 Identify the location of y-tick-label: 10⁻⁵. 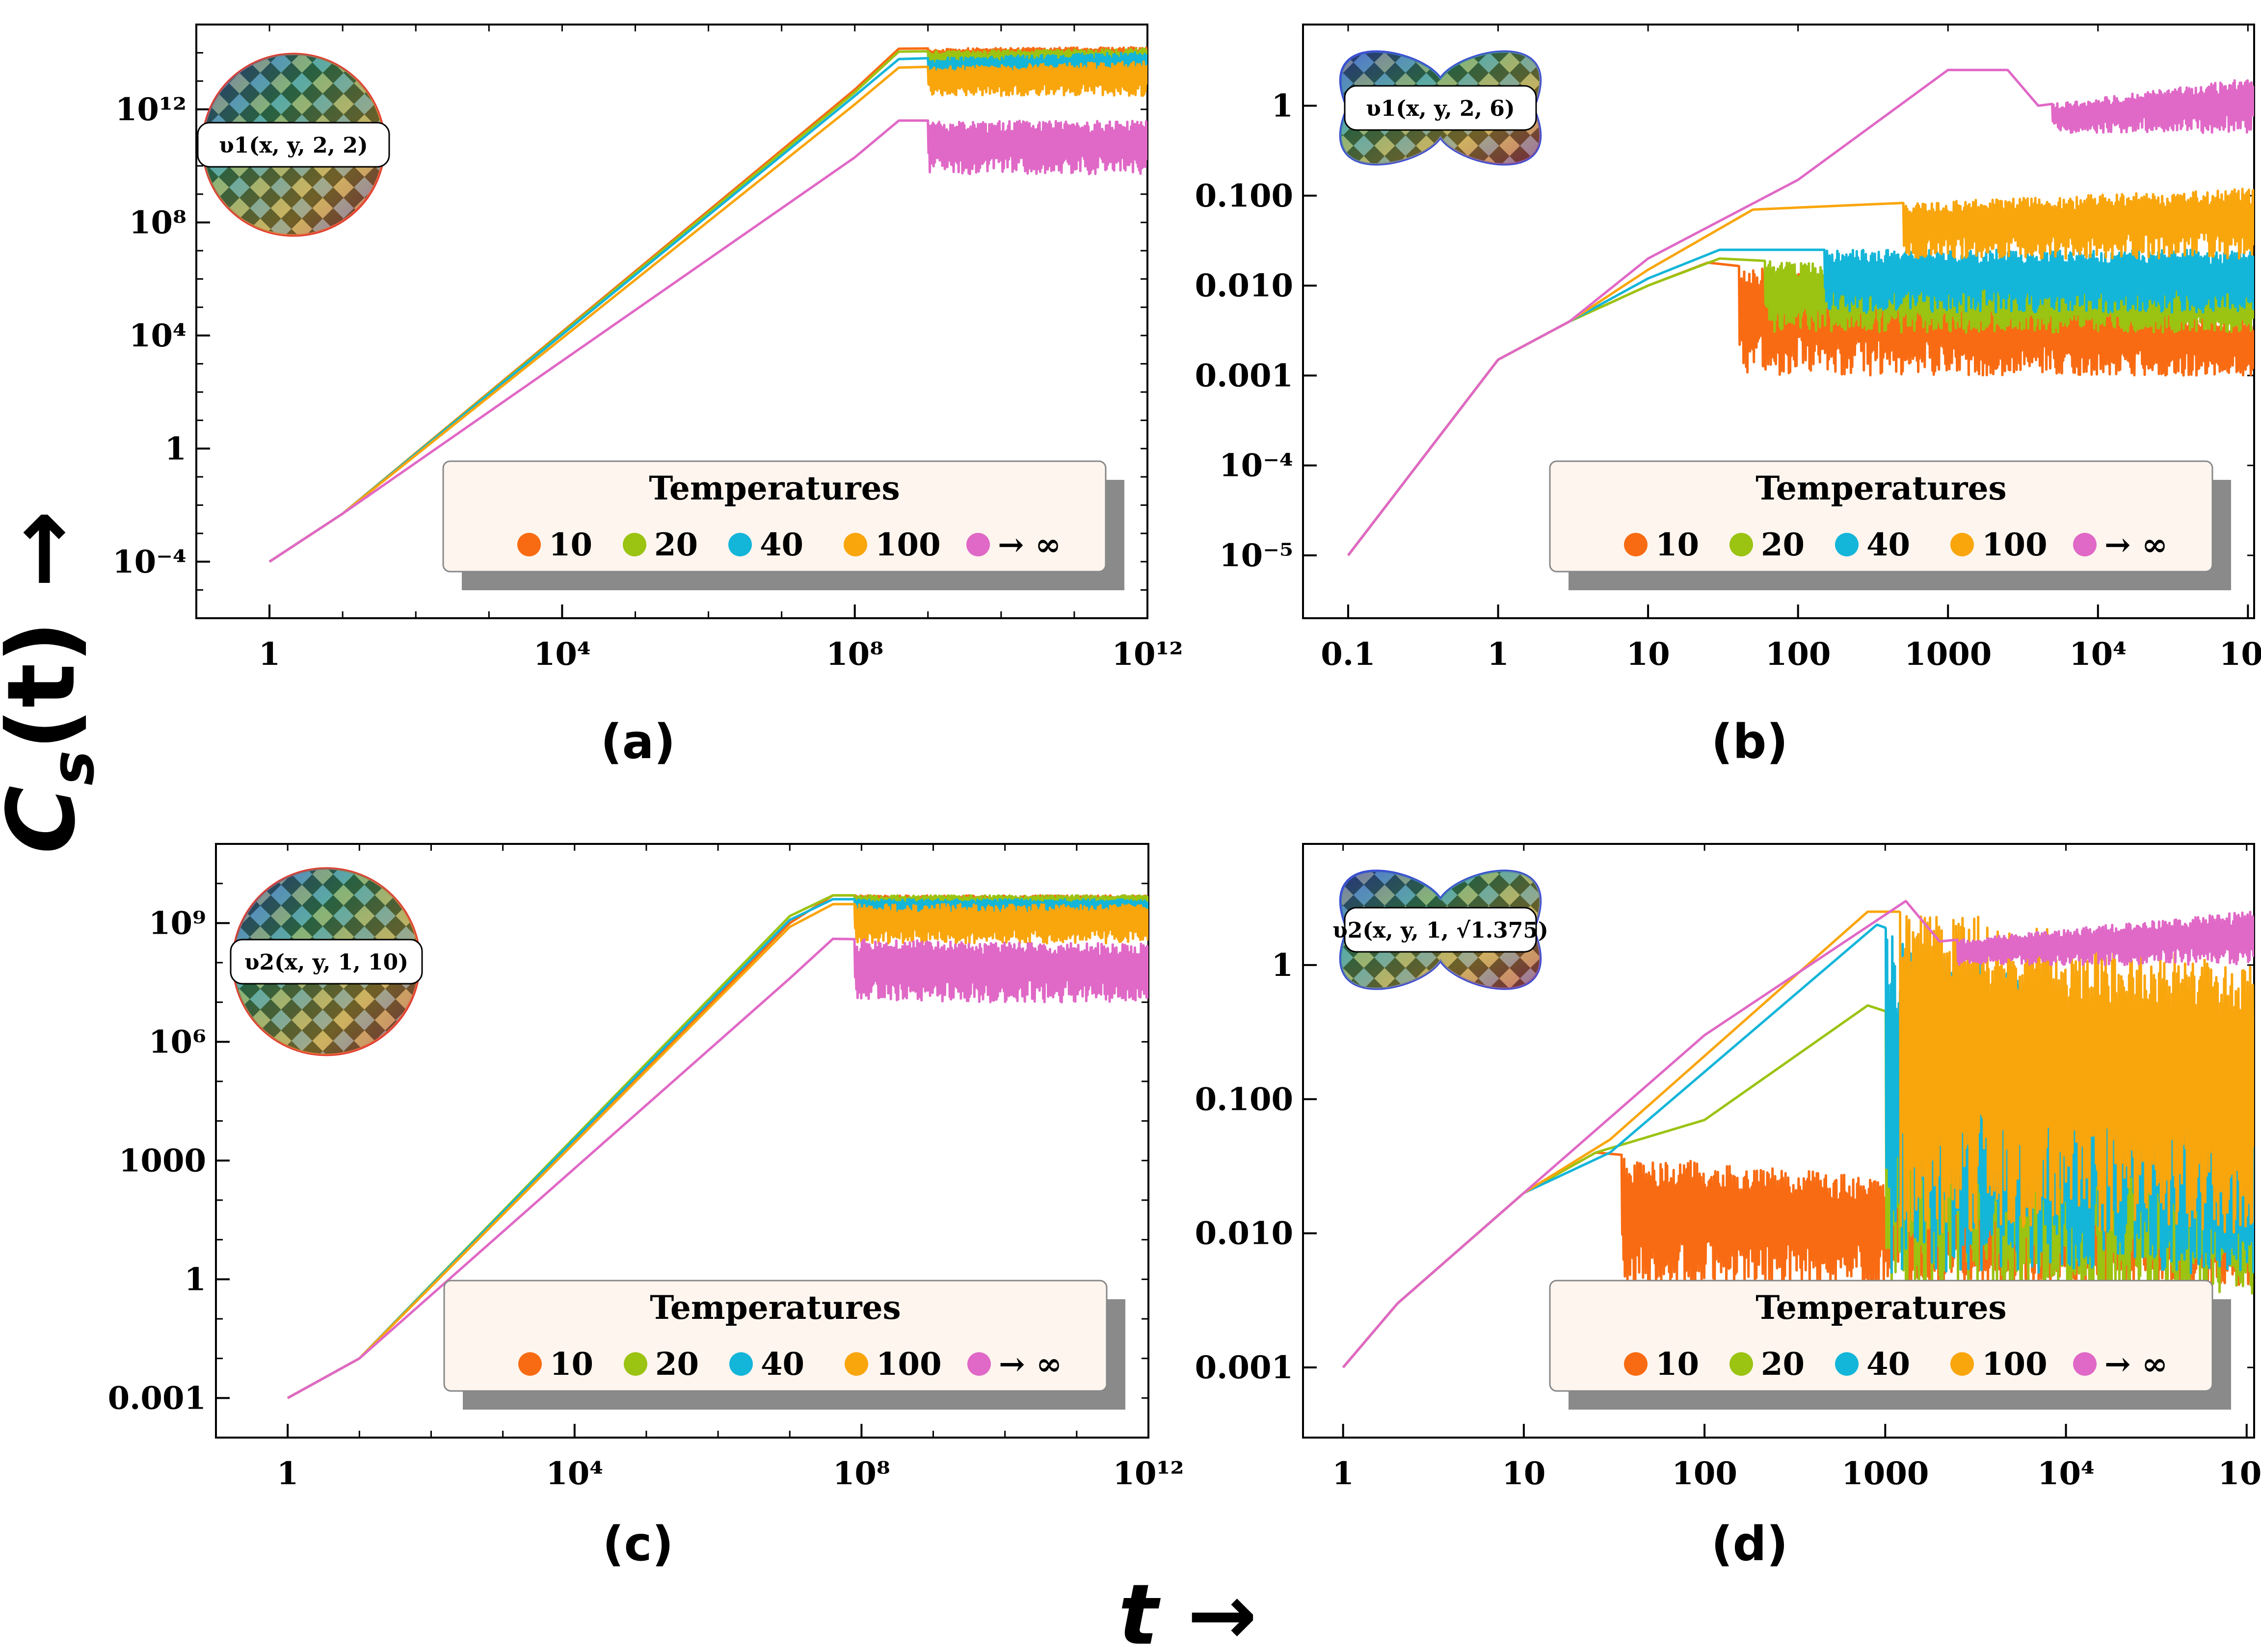
(1256, 555).